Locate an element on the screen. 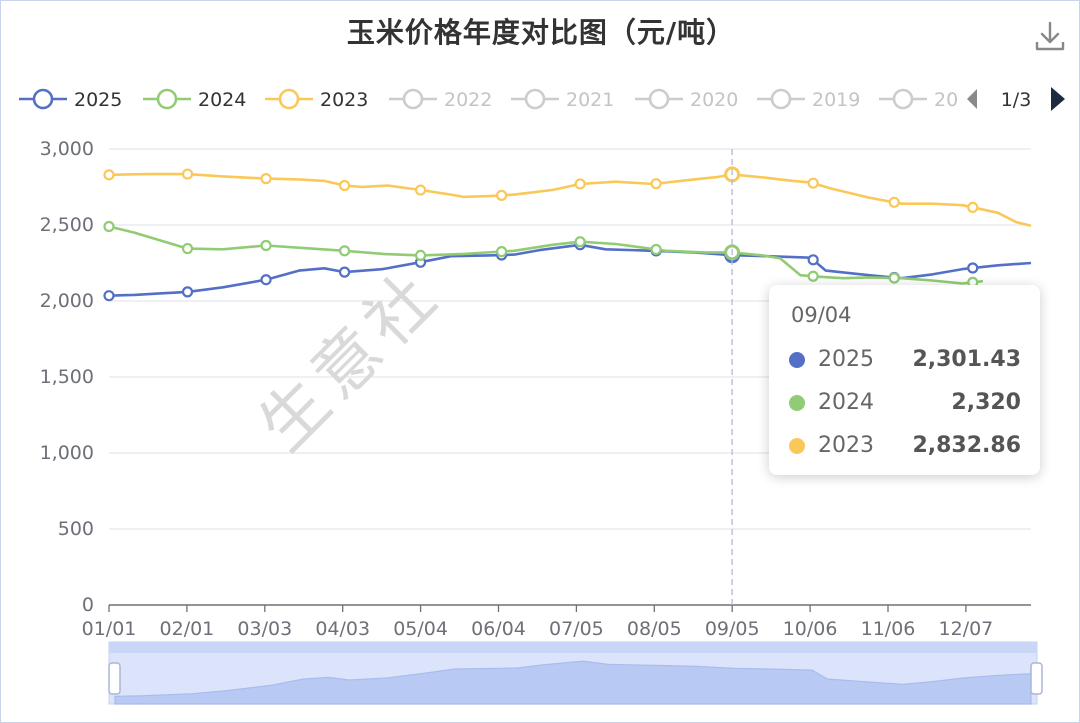 The width and height of the screenshot is (1080, 723). legend-item-2019: 2019 is located at coordinates (808, 99).